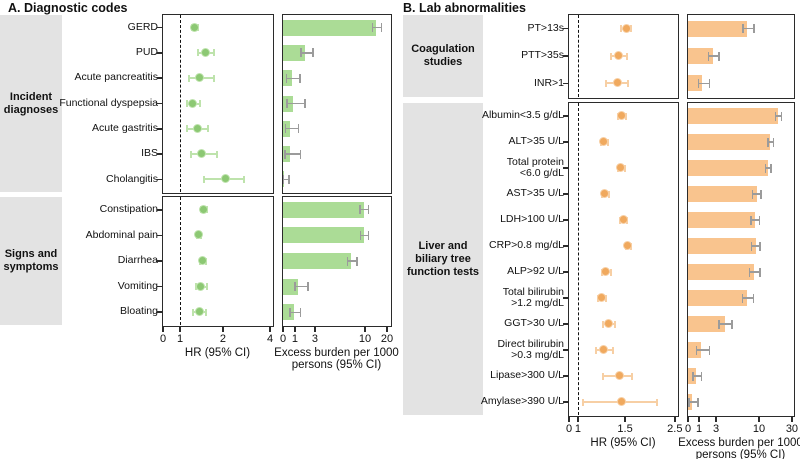 This screenshot has width=800, height=459. I want to click on text-line: Signs and, so click(31, 254).